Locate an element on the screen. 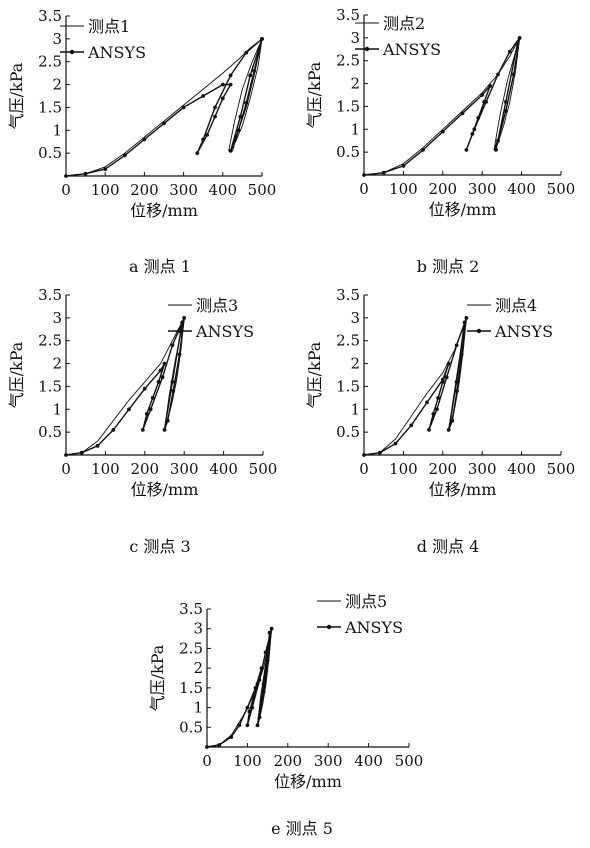 This screenshot has width=590, height=848. y-tick-label: 2 is located at coordinates (57, 364).